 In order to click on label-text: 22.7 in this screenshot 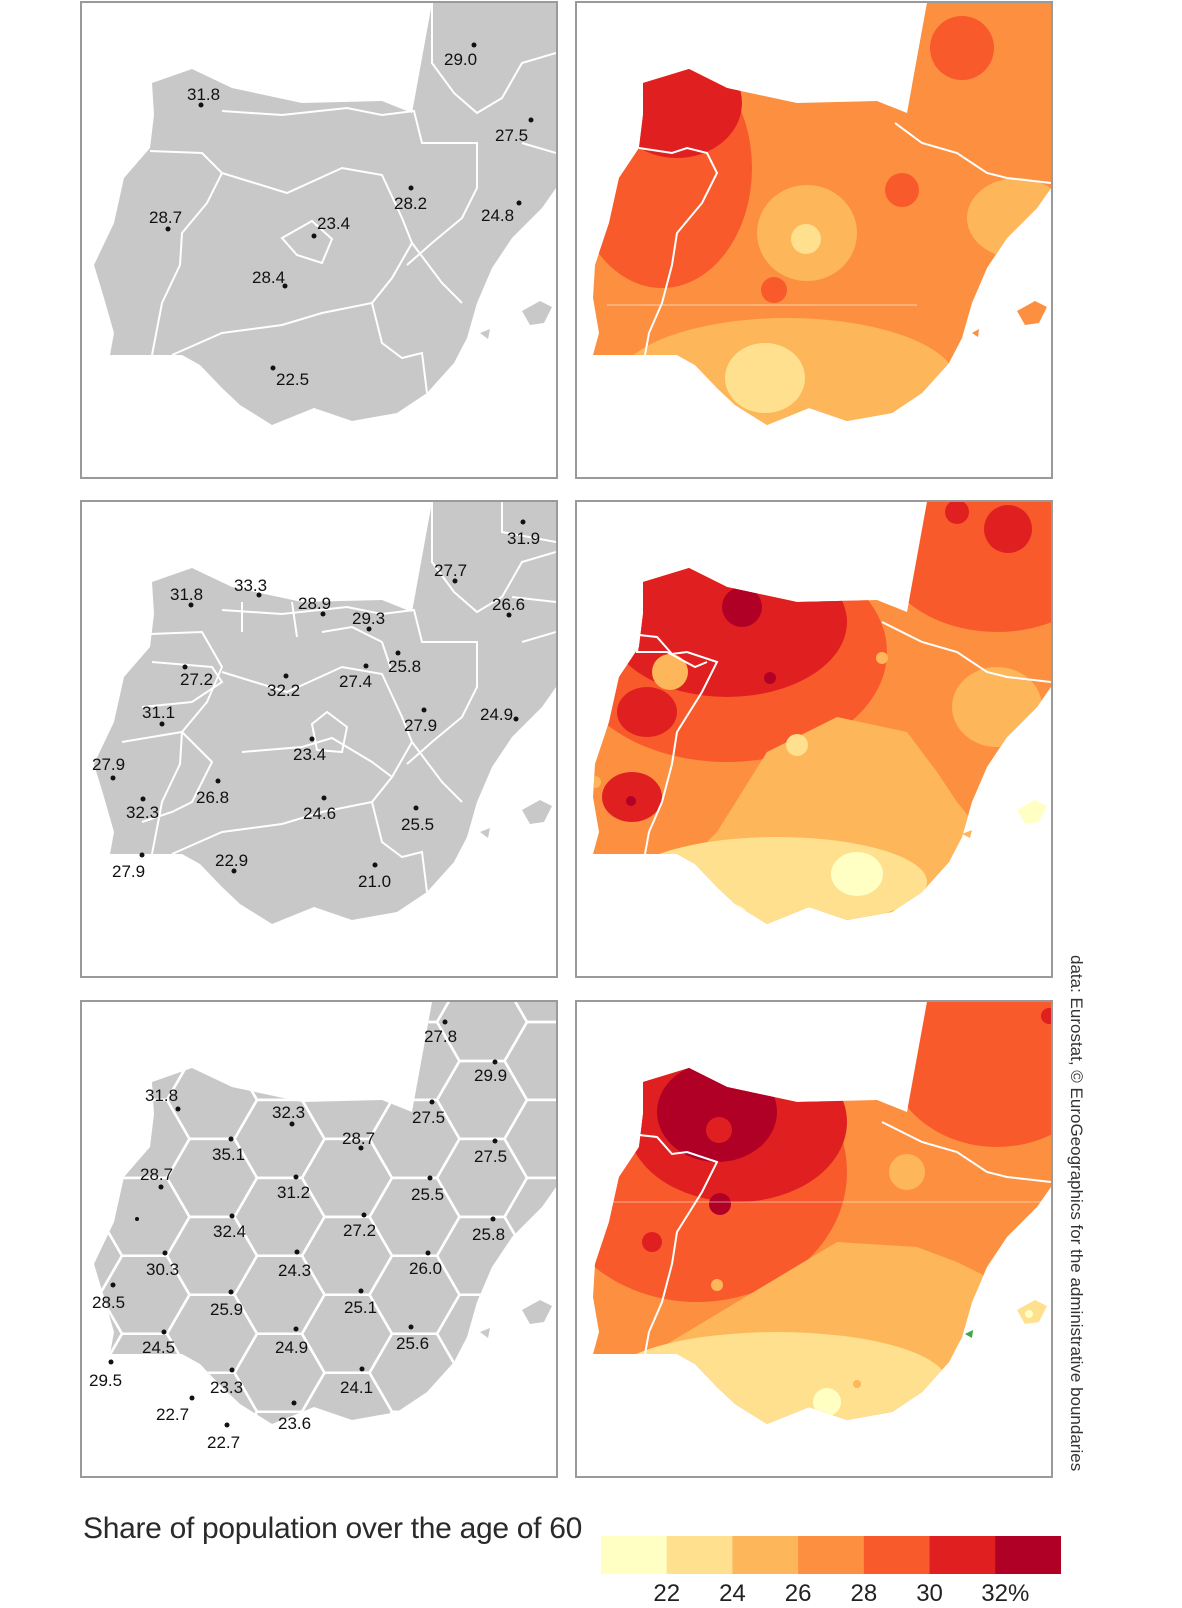, I will do `click(172, 1414)`.